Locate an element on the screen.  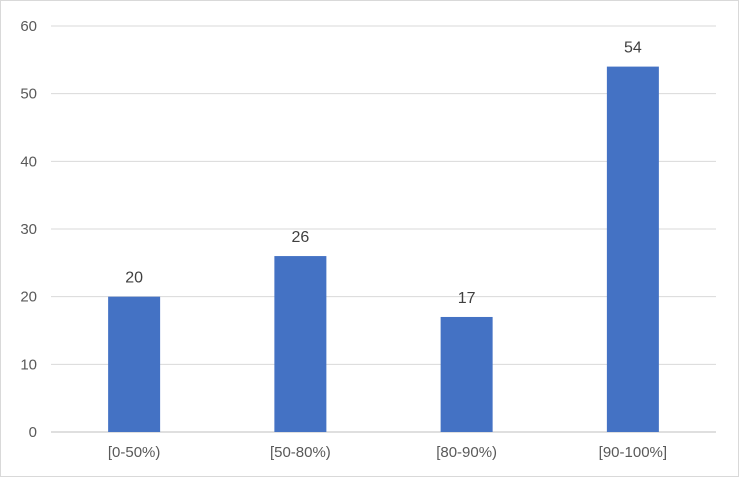
data-label: 26 is located at coordinates (300, 237).